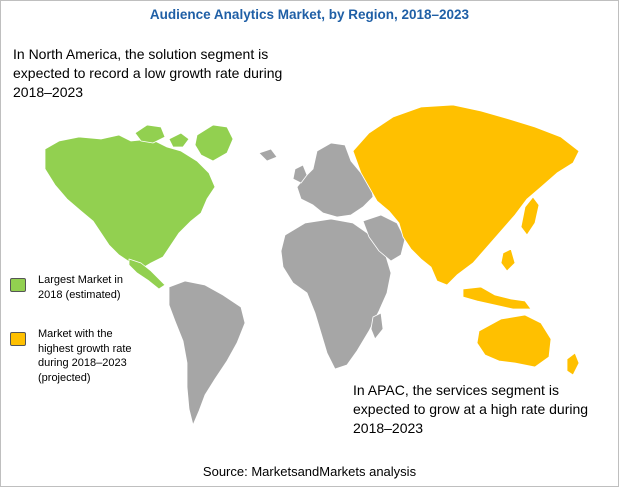 The height and width of the screenshot is (487, 619). What do you see at coordinates (309, 471) in the screenshot?
I see `source-note: Source: MarketsandMarkets analysis` at bounding box center [309, 471].